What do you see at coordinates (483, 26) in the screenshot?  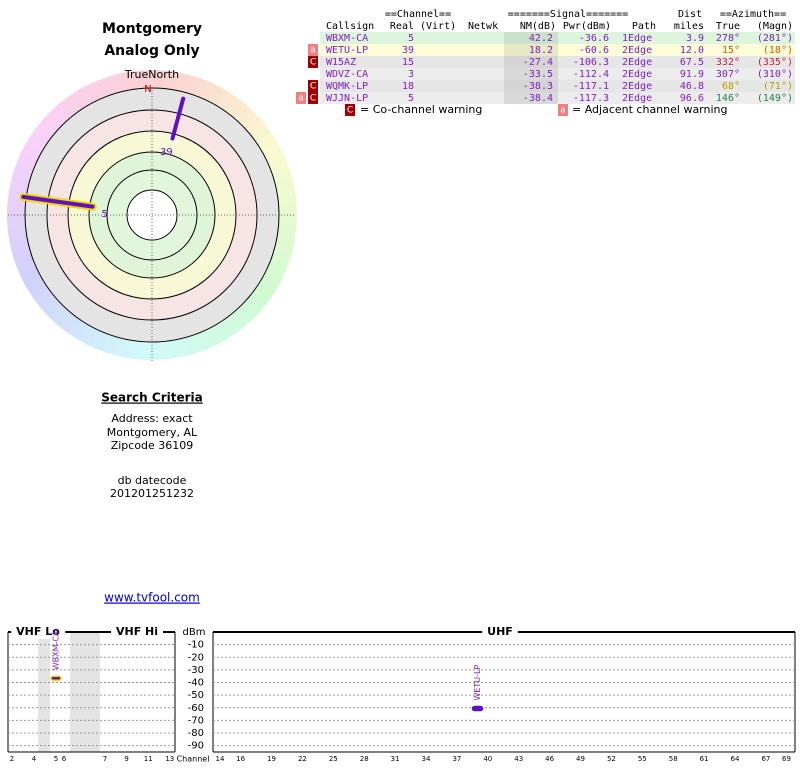 I see `column-header: Netwk` at bounding box center [483, 26].